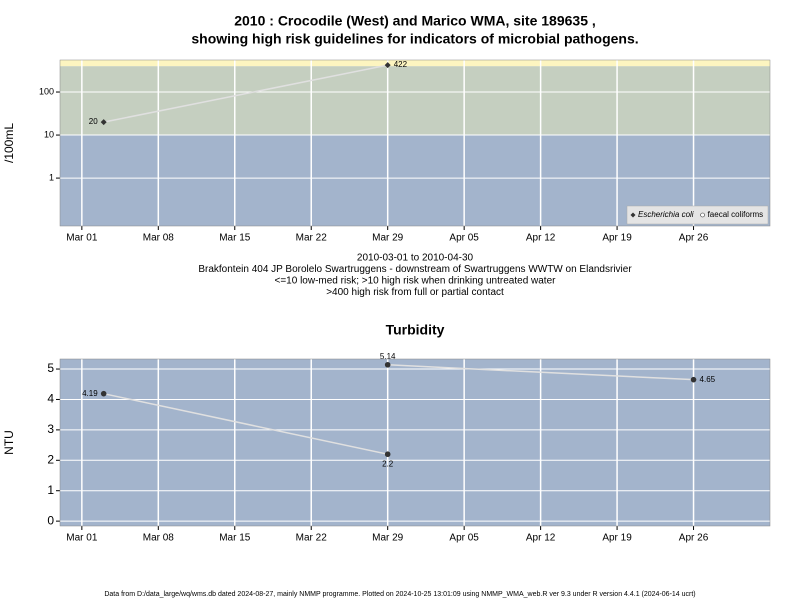 The height and width of the screenshot is (600, 800). Describe the element at coordinates (90, 393) in the screenshot. I see `data-label: 4.19` at that location.